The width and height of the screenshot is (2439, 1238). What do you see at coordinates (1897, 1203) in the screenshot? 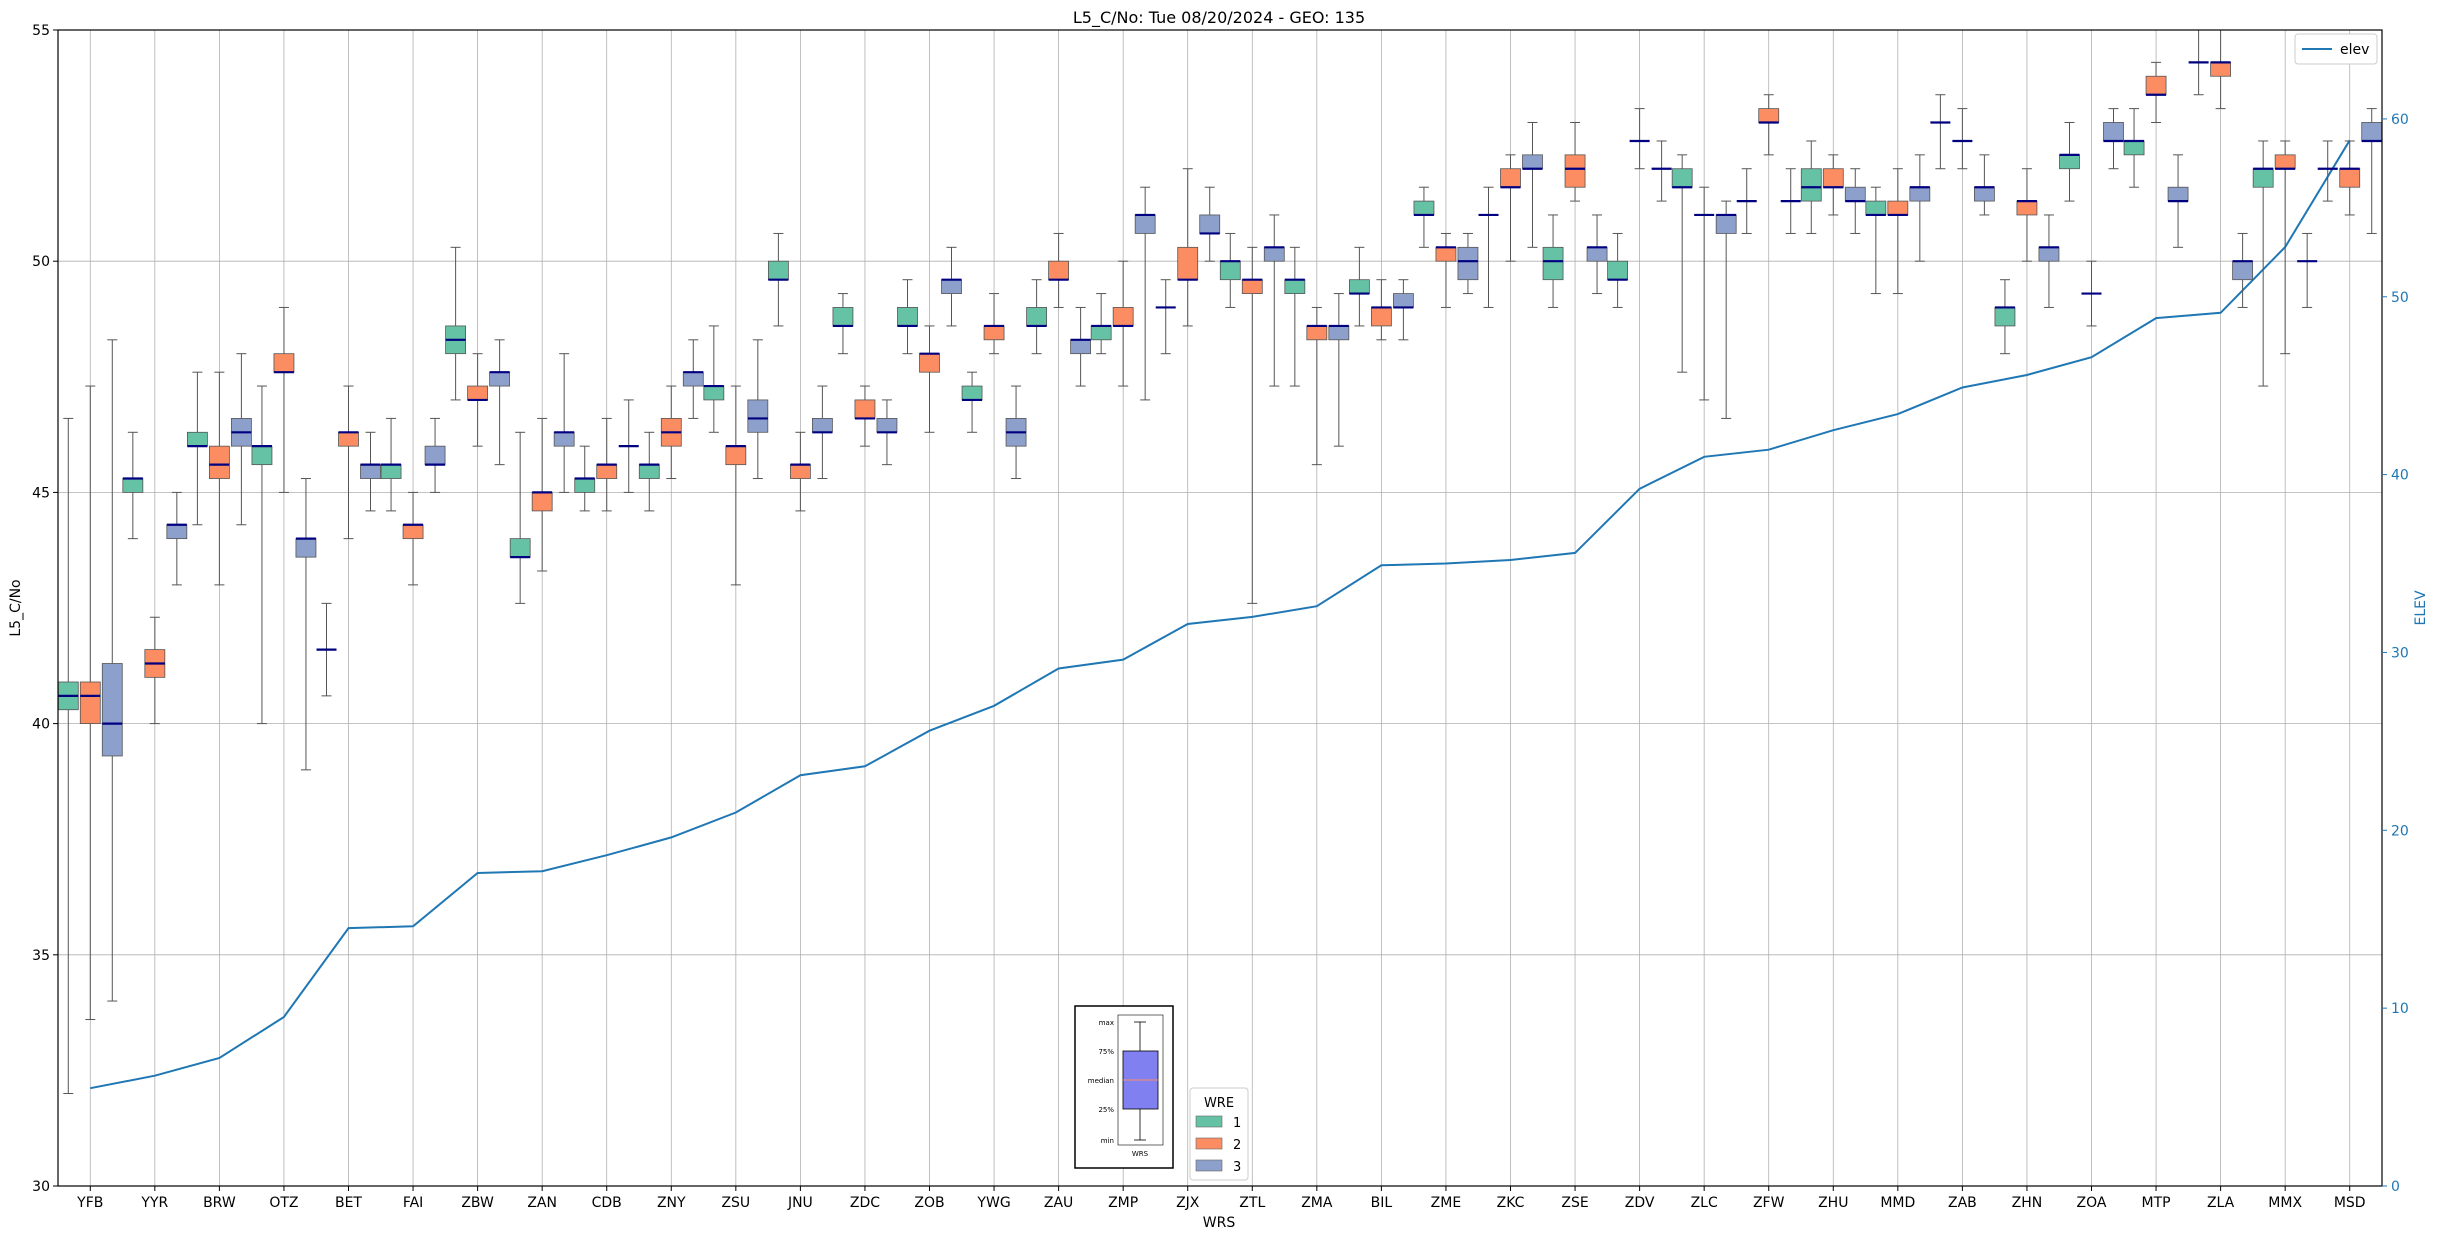
I see `x-tick-label-MMD: MMD` at bounding box center [1897, 1203].